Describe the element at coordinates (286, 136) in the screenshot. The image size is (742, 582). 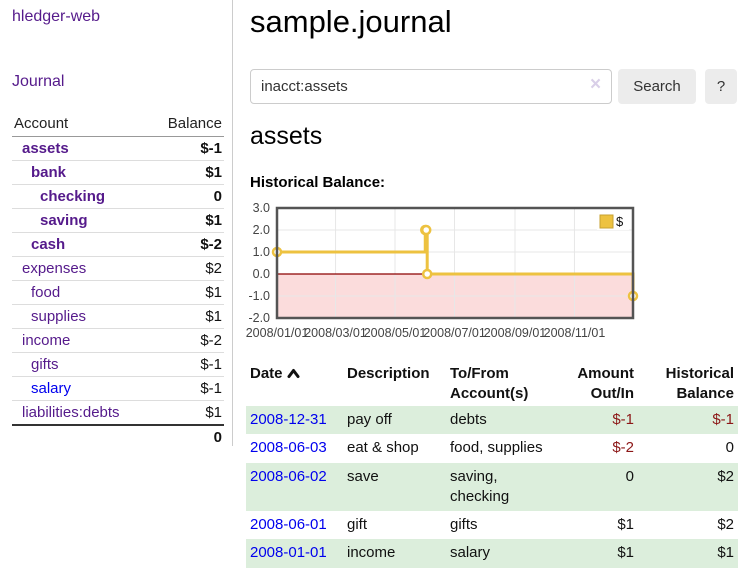
I see `account-heading: assets` at that location.